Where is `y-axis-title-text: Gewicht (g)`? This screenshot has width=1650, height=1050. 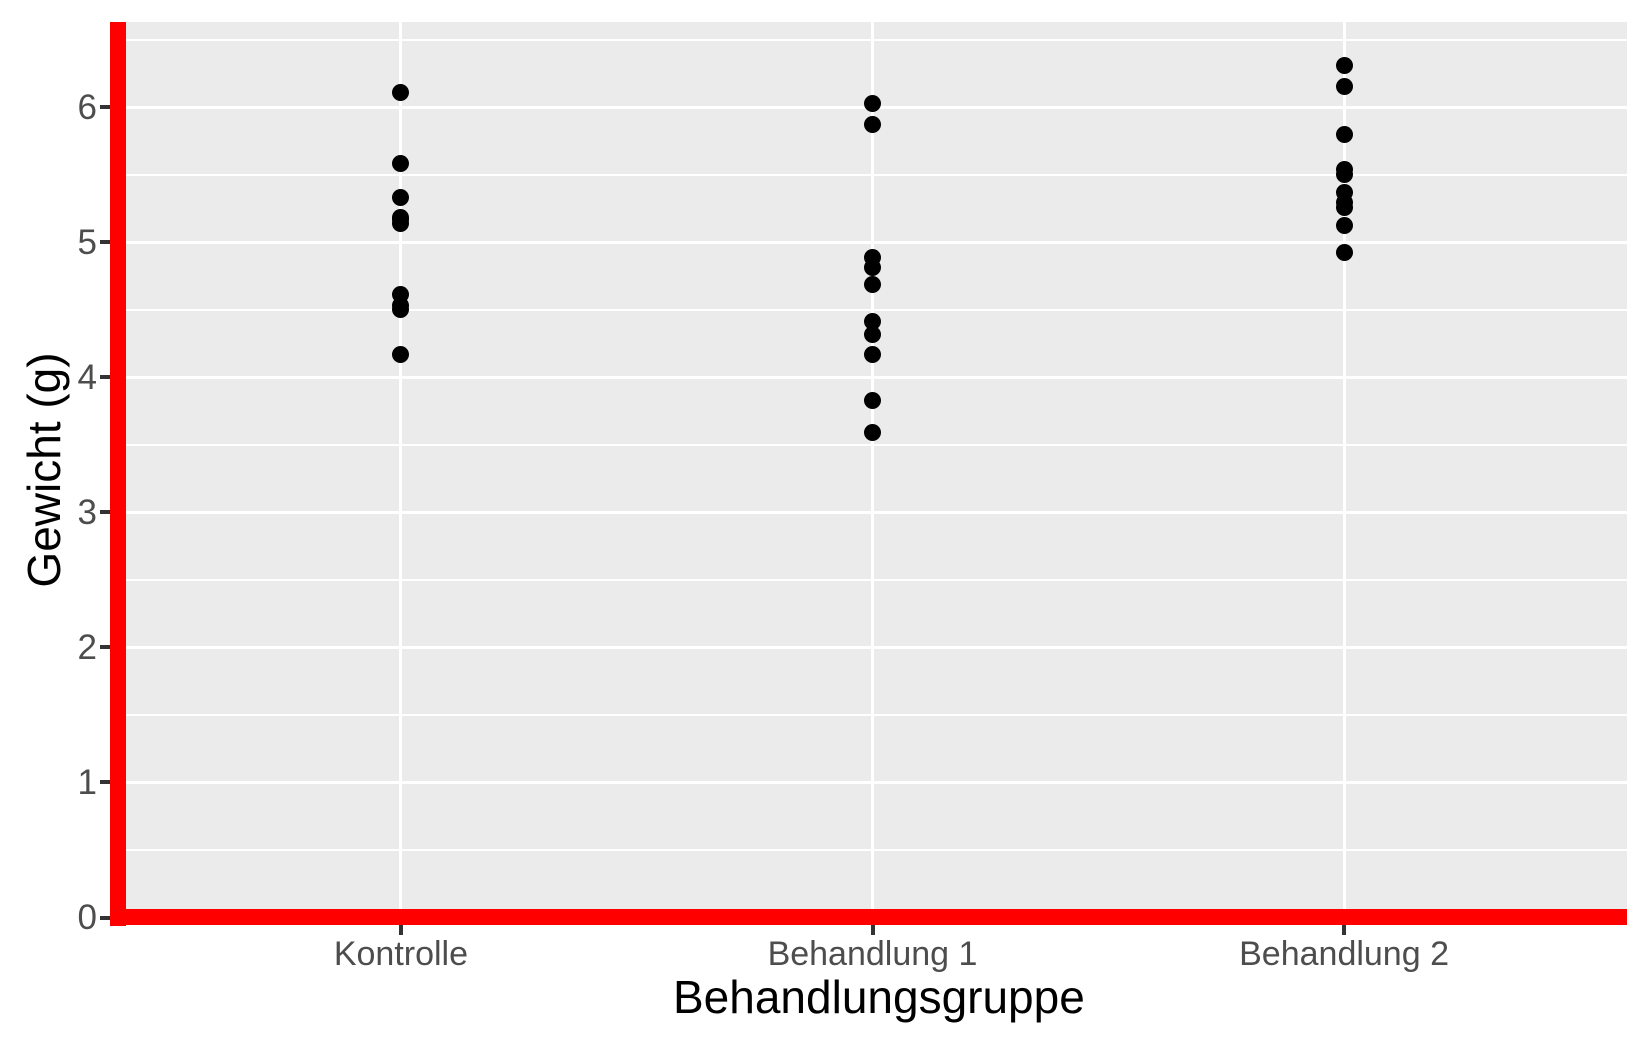 y-axis-title-text: Gewicht (g) is located at coordinates (44, 470).